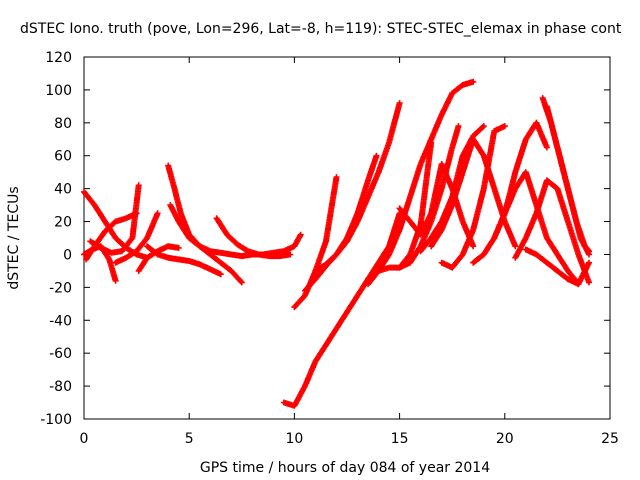  Describe the element at coordinates (56, 420) in the screenshot. I see `y-tick-label: -100` at that location.